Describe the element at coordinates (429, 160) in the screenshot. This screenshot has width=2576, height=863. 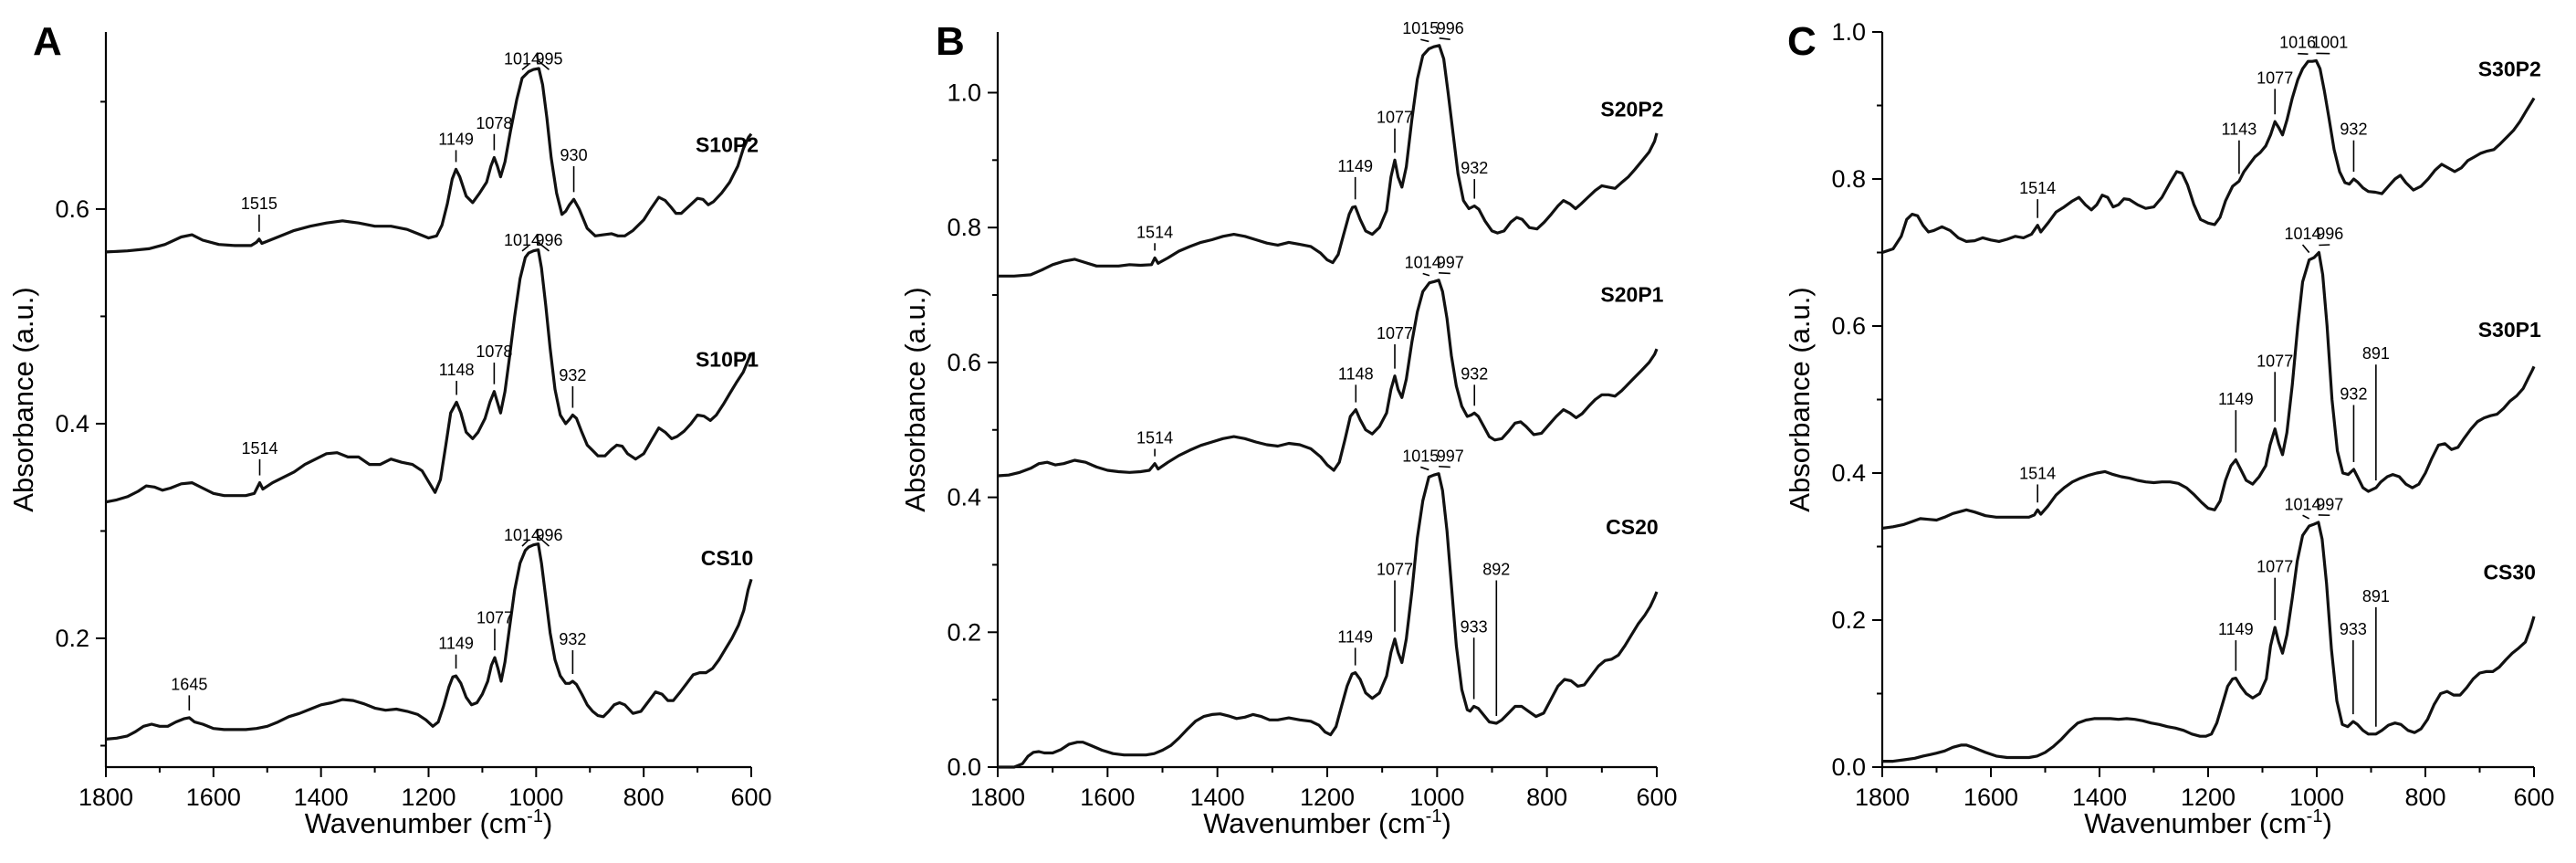
I see `trace-s10p2` at that location.